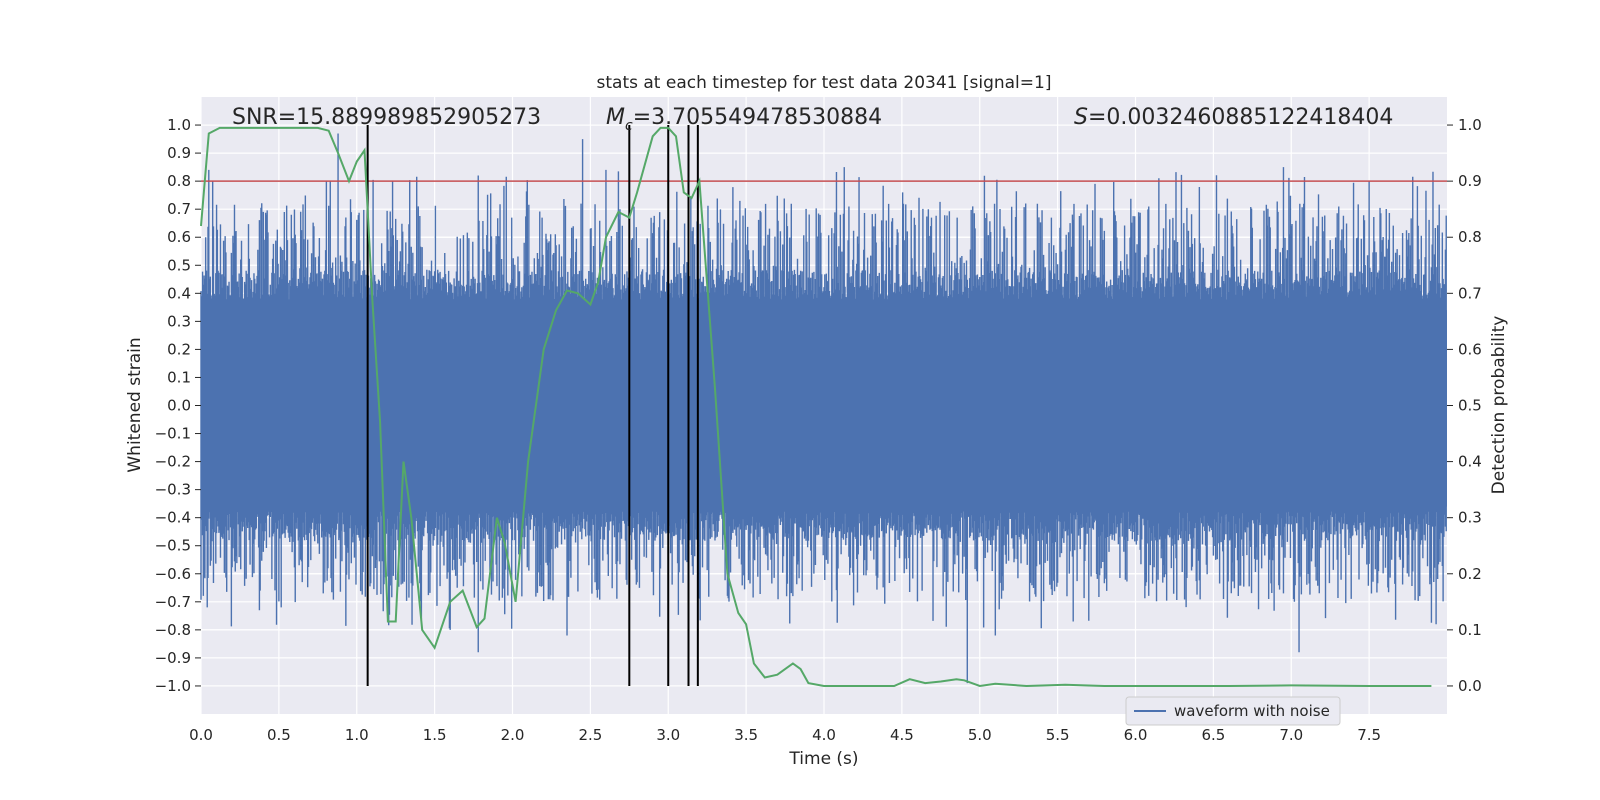 This screenshot has width=1600, height=800. I want to click on chirp-mass-symbol: M, so click(615, 117).